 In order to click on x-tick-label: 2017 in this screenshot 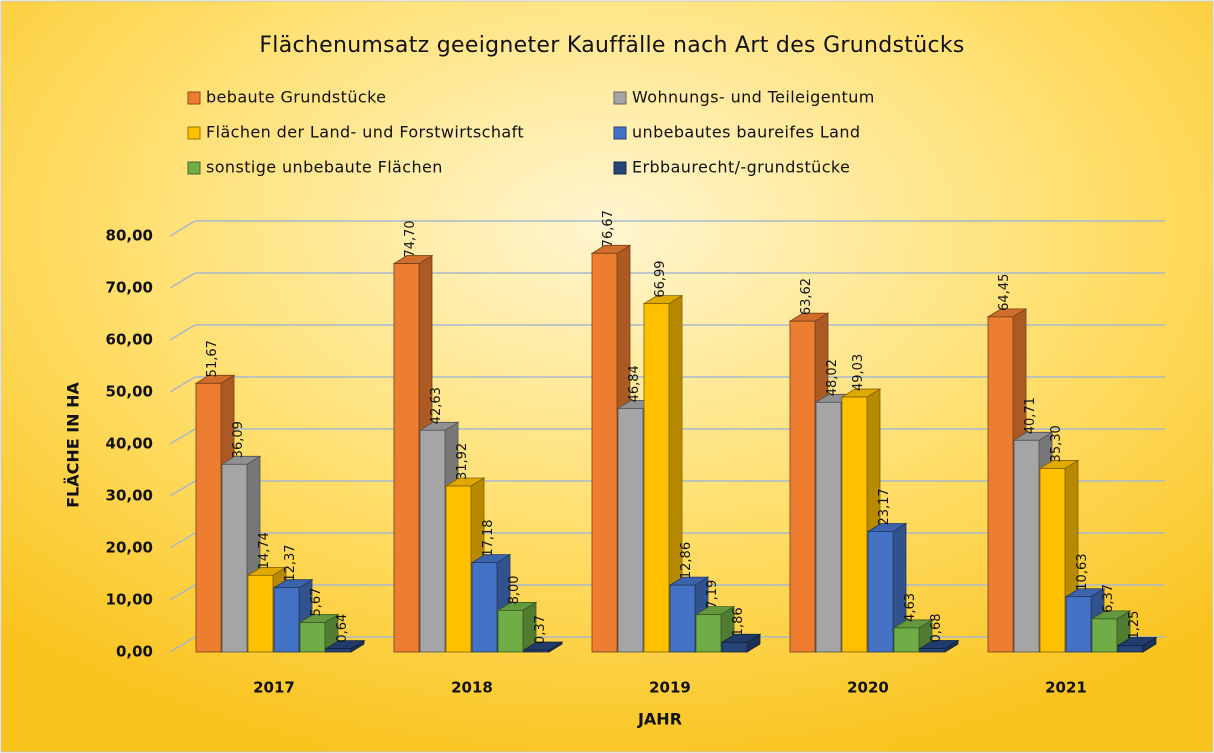, I will do `click(274, 688)`.